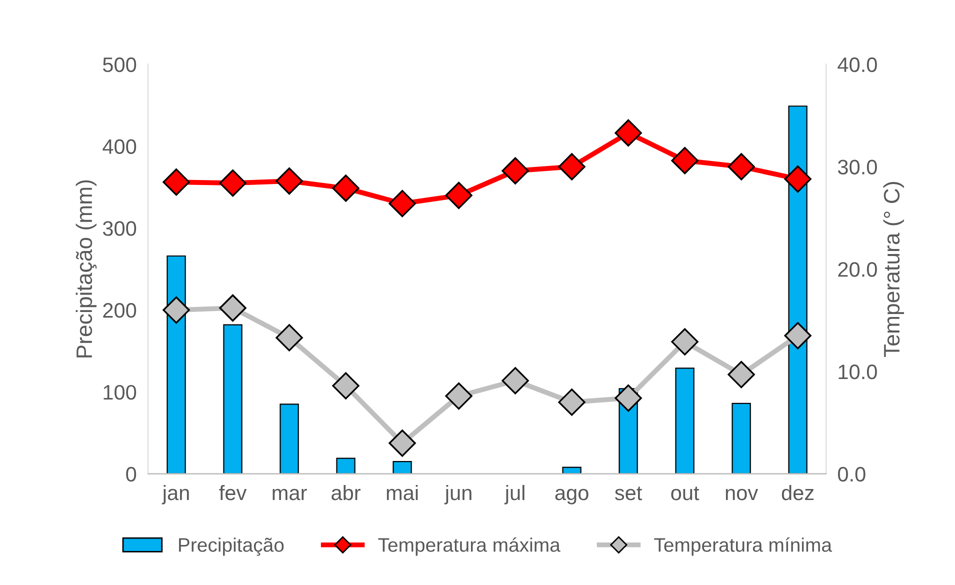 This screenshot has width=955, height=585. I want to click on y-tick-label: 300, so click(119, 228).